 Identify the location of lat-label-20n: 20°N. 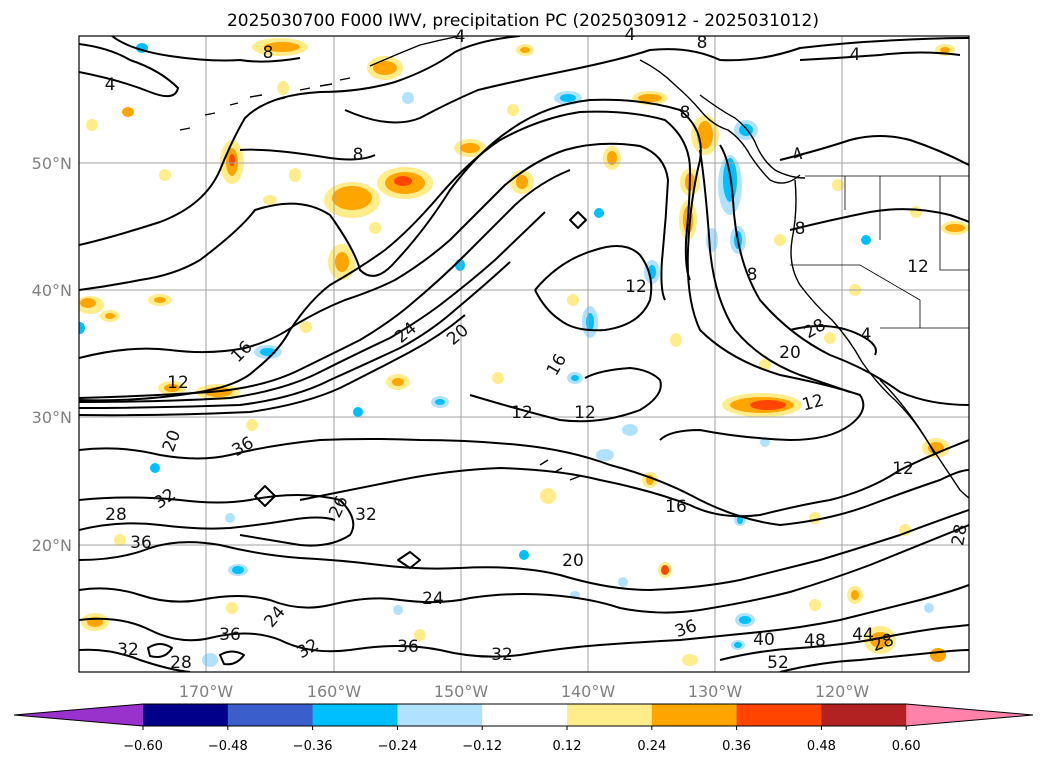
(52, 545).